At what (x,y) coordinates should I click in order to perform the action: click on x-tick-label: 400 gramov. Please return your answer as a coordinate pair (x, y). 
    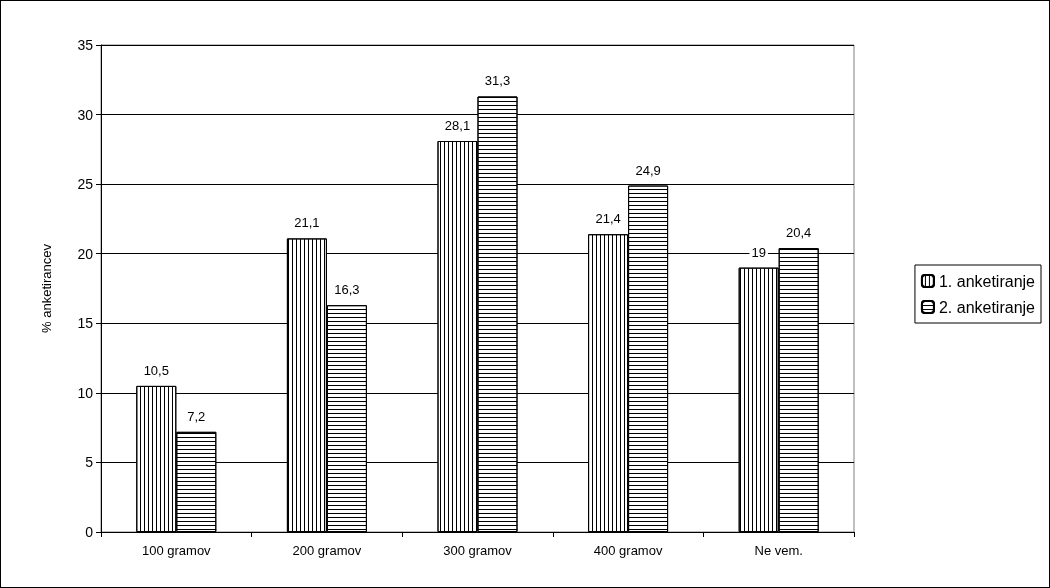
    Looking at the image, I should click on (628, 550).